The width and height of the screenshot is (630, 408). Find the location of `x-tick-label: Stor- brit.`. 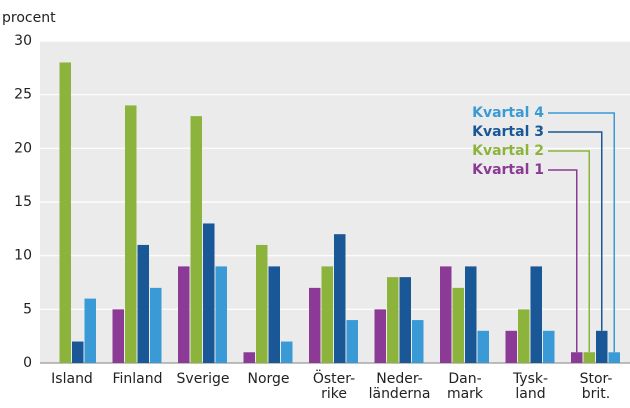

x-tick-label: Stor- brit. is located at coordinates (596, 386).